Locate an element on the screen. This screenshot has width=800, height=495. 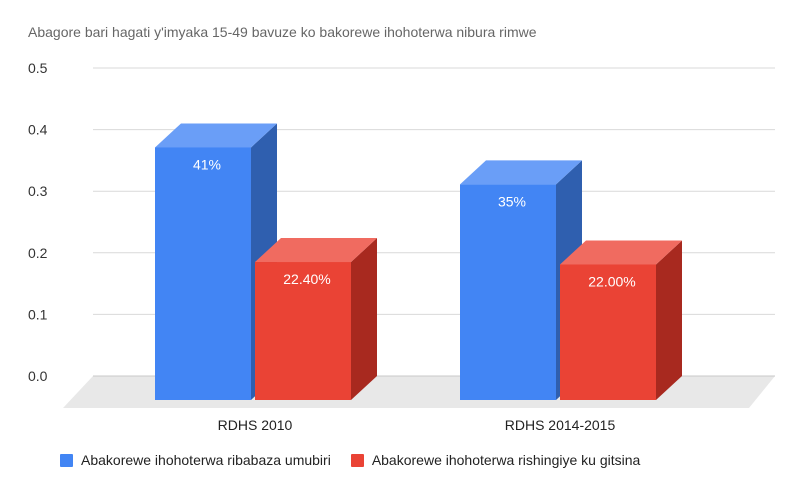
x-category-label: RDHS 2014-2015 is located at coordinates (560, 425).